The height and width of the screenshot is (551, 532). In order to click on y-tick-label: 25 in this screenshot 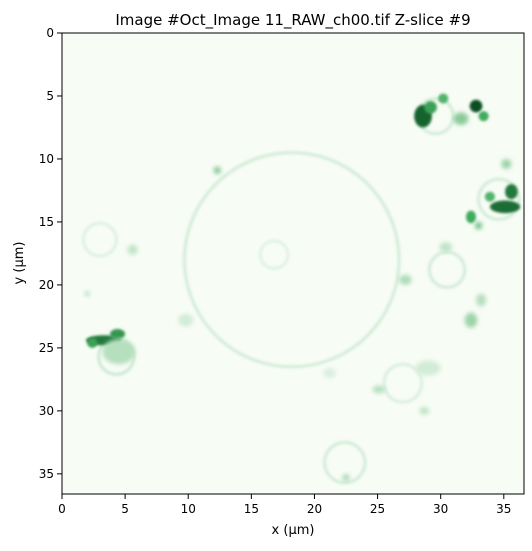, I will do `click(46, 348)`.